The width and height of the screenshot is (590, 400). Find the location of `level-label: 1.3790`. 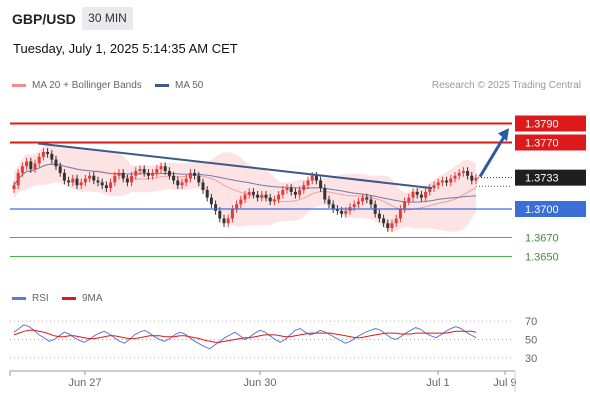

level-label: 1.3790 is located at coordinates (542, 125).